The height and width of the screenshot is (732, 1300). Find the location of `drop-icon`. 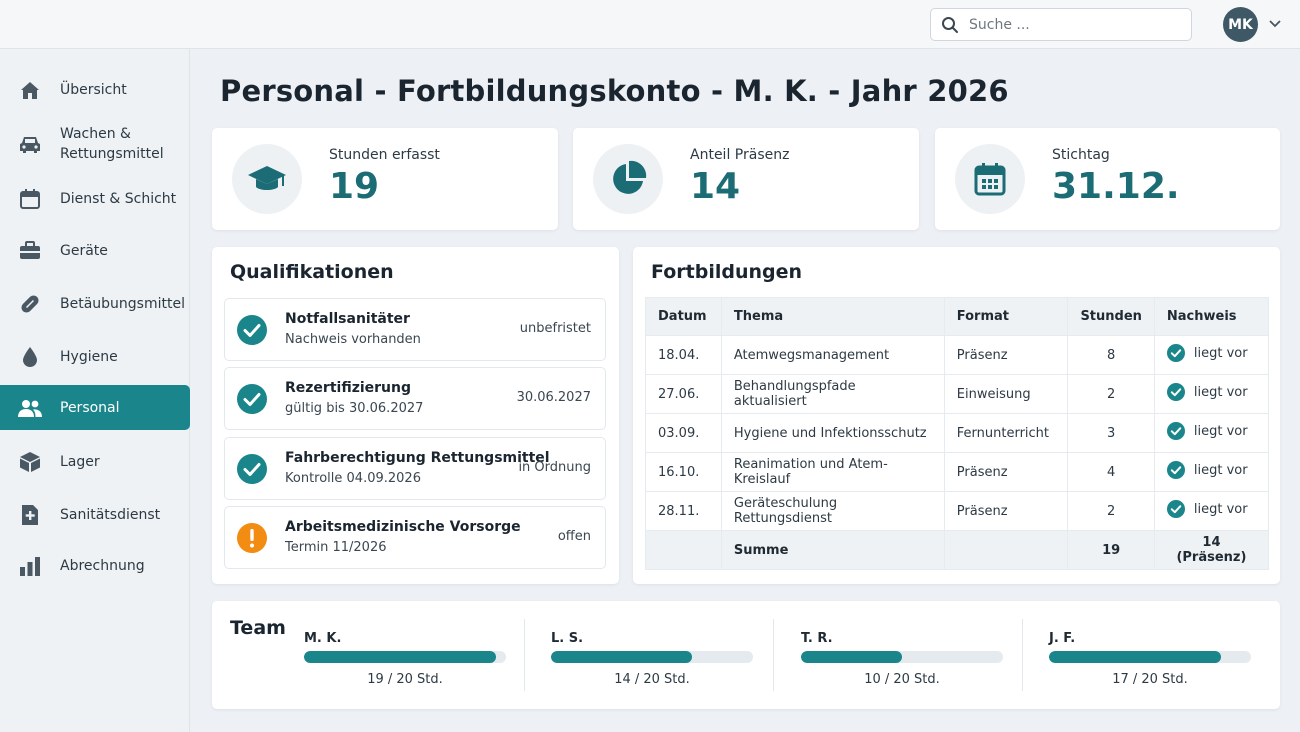

drop-icon is located at coordinates (30, 357).